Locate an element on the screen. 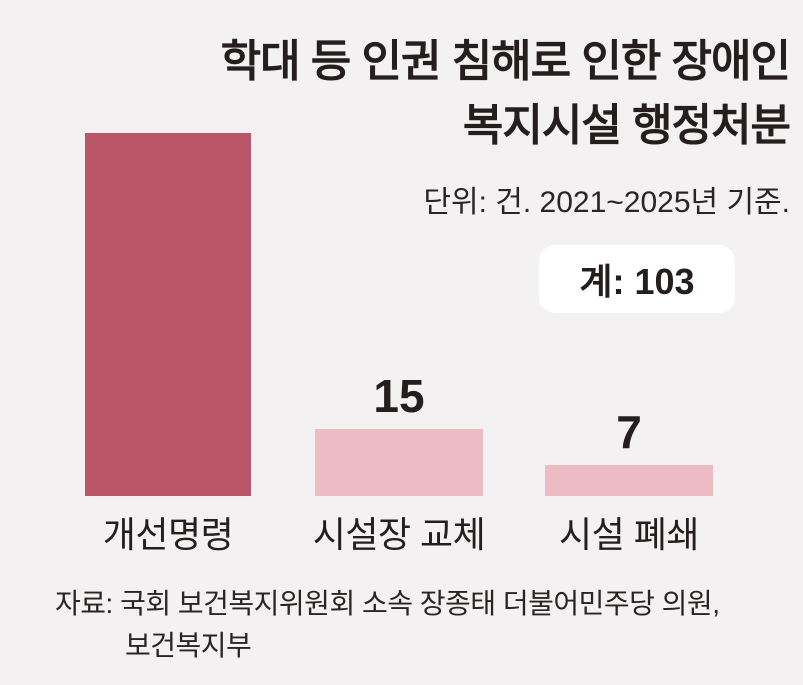 This screenshot has height=685, width=803. source-line1: 자료: 국회 보건복지위원회 소속 장종태 더불어민주당 의원, is located at coordinates (387, 603).